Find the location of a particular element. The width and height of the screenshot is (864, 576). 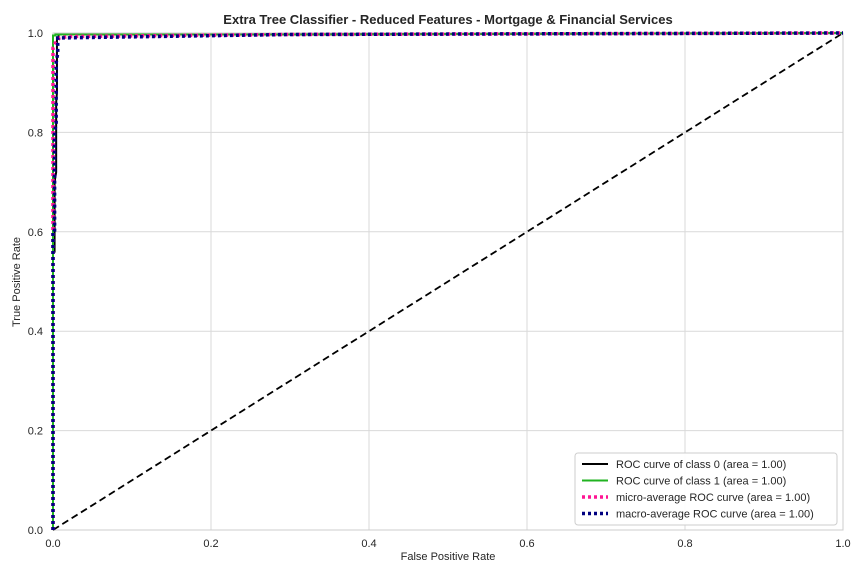

y-tick-label: 0.4 is located at coordinates (35, 332).